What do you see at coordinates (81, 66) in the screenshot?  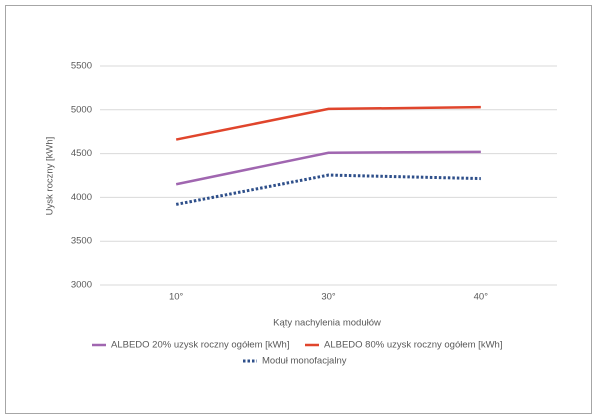 I see `y-tick-label: 5500` at bounding box center [81, 66].